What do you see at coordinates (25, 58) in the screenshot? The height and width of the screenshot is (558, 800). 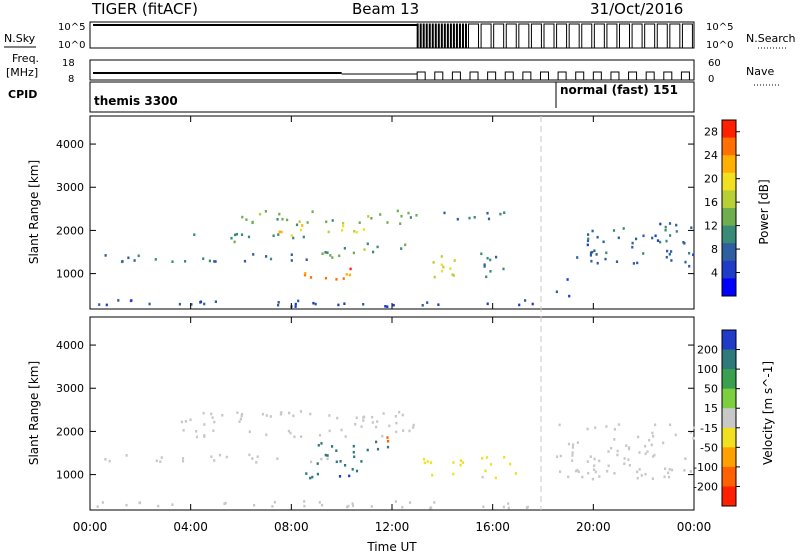 I see `freq-label: Freq.` at bounding box center [25, 58].